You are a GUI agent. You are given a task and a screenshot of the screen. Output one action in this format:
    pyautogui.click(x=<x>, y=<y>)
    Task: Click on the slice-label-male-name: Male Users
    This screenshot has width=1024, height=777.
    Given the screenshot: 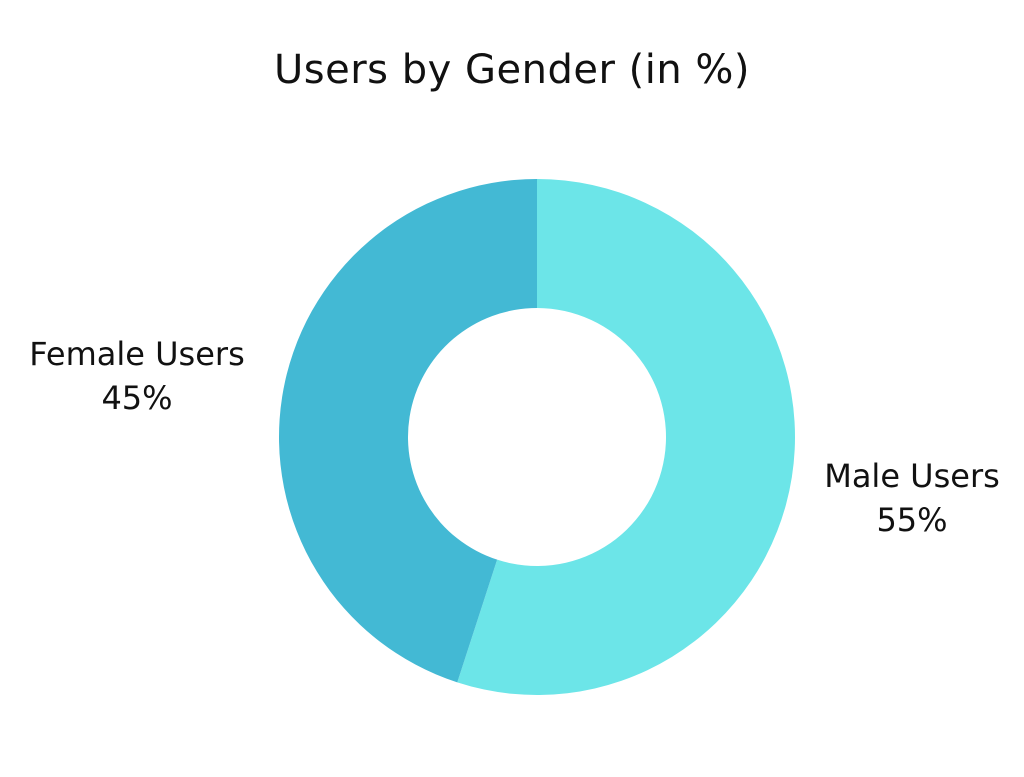 What is the action you would take?
    pyautogui.click(x=912, y=476)
    